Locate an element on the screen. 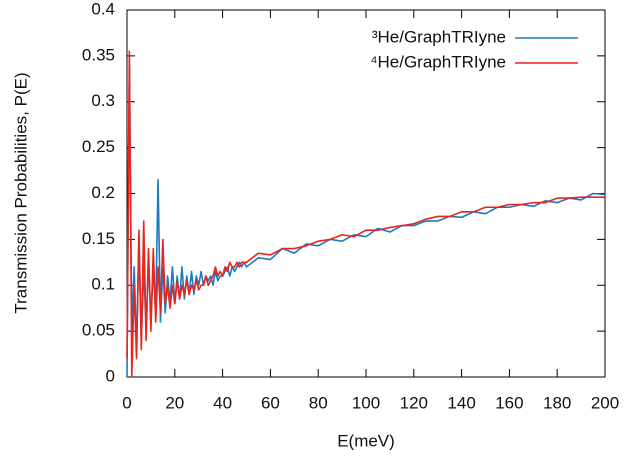  y-tick-label: 0 is located at coordinates (110, 375).